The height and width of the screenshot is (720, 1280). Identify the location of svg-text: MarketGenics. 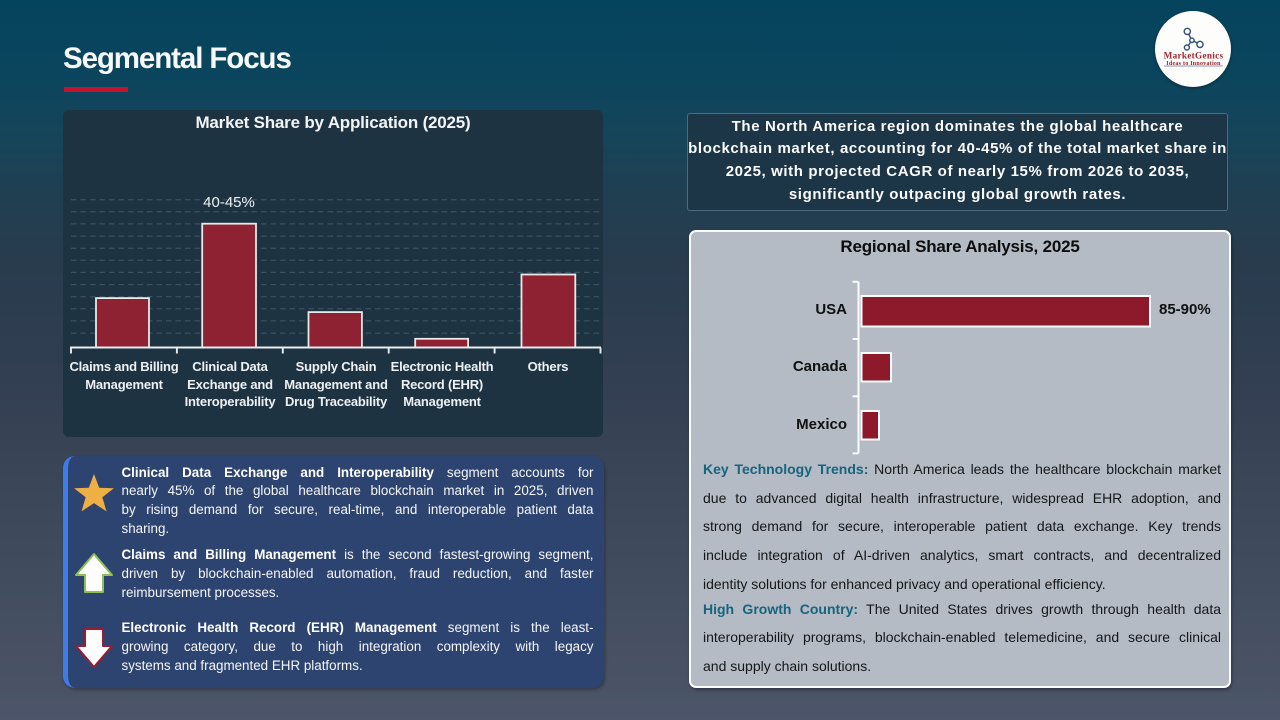
(1194, 55).